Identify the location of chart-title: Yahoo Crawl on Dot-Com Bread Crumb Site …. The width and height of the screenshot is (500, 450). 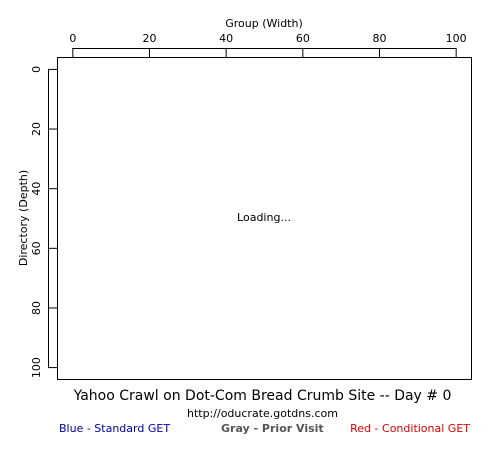
(262, 396).